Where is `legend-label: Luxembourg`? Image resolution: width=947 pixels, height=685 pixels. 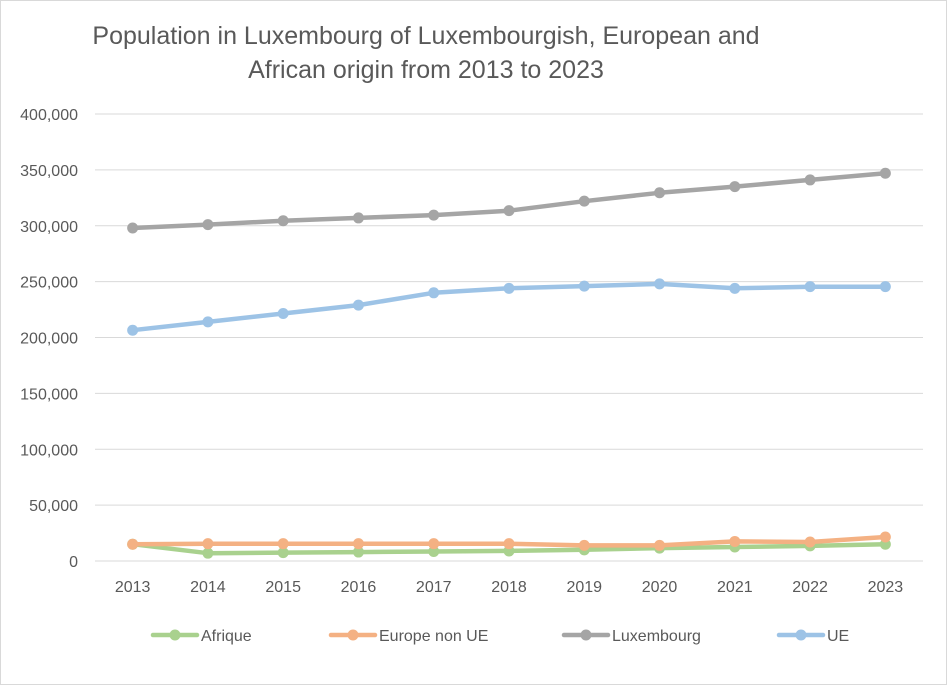
legend-label: Luxembourg is located at coordinates (656, 636).